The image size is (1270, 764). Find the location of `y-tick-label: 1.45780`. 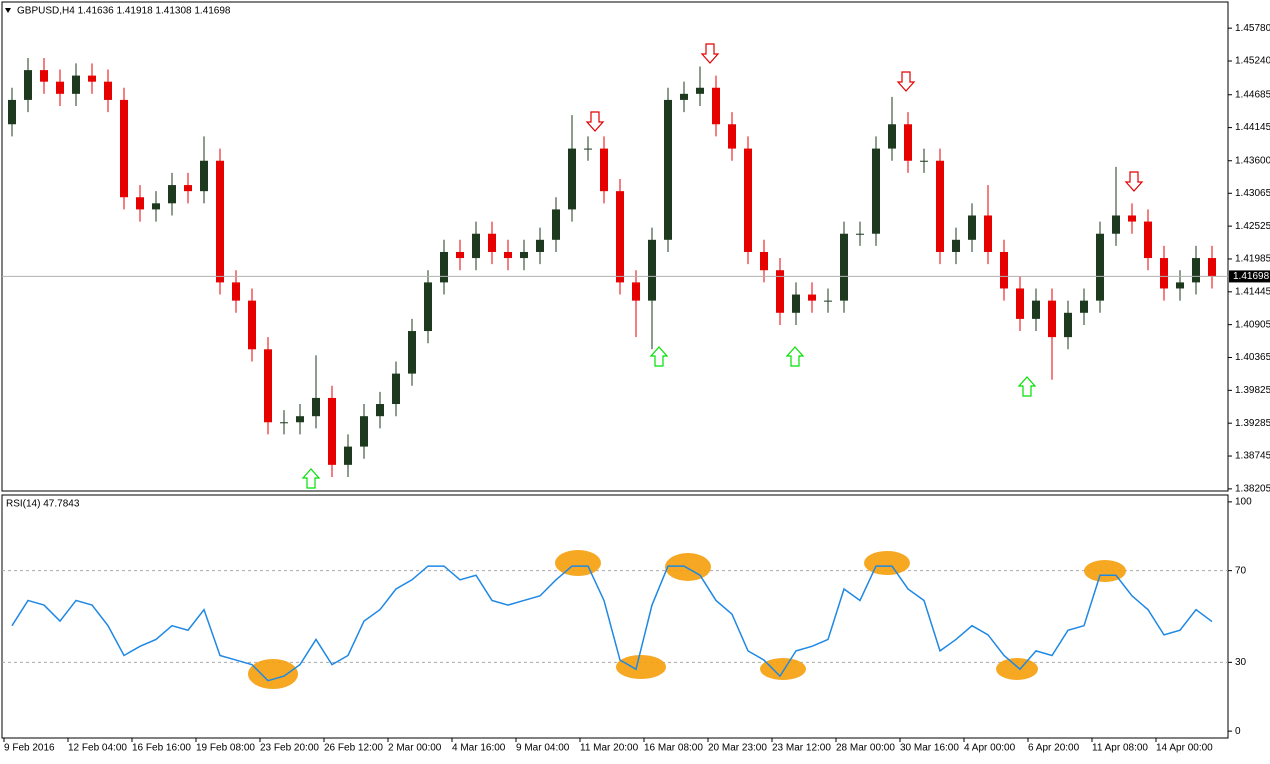

y-tick-label: 1.45780 is located at coordinates (1252, 28).